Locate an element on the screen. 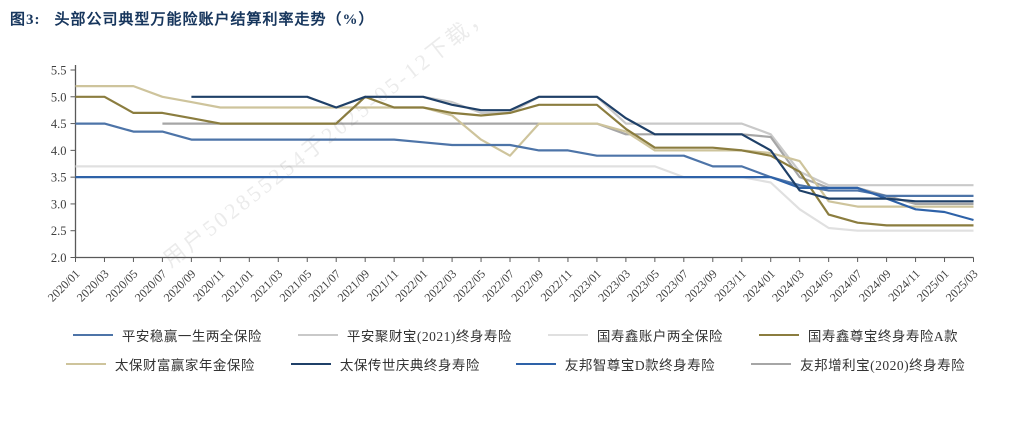 This screenshot has height=421, width=1031. y-tick-label: 5.0 is located at coordinates (59, 97).